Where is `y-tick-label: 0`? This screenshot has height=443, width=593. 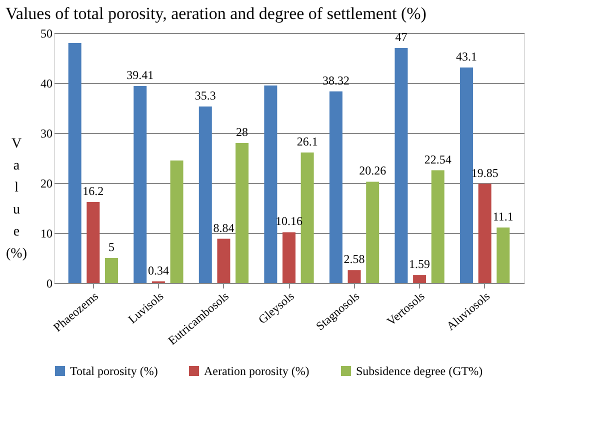
y-tick-label: 0 is located at coordinates (49, 283).